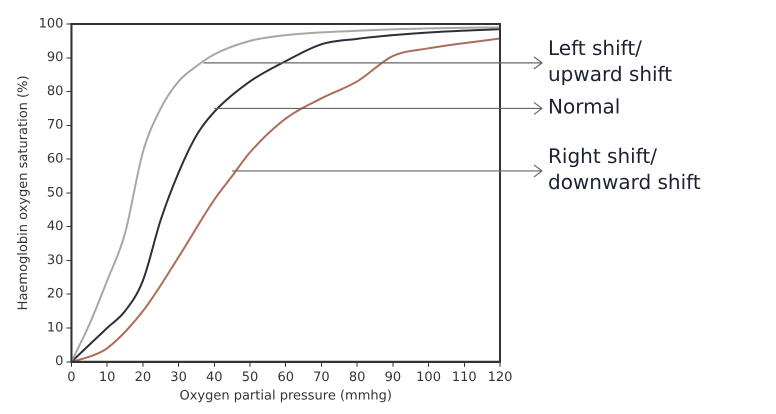 The height and width of the screenshot is (414, 776). I want to click on annotation: Right shift/ downward shift, so click(624, 169).